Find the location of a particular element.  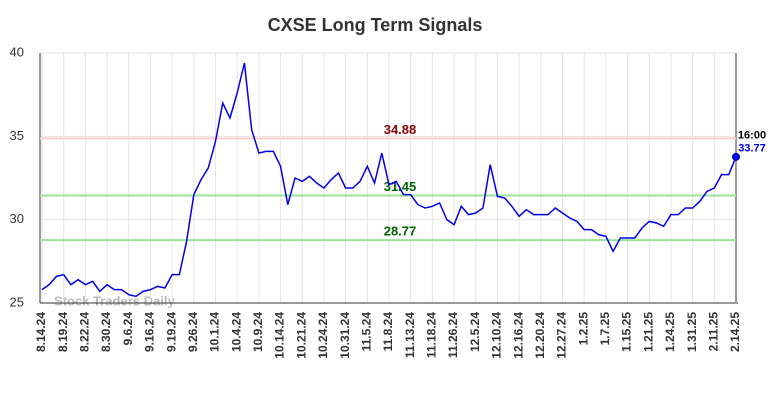

x-tick-label: 8.14.24 is located at coordinates (41, 332).